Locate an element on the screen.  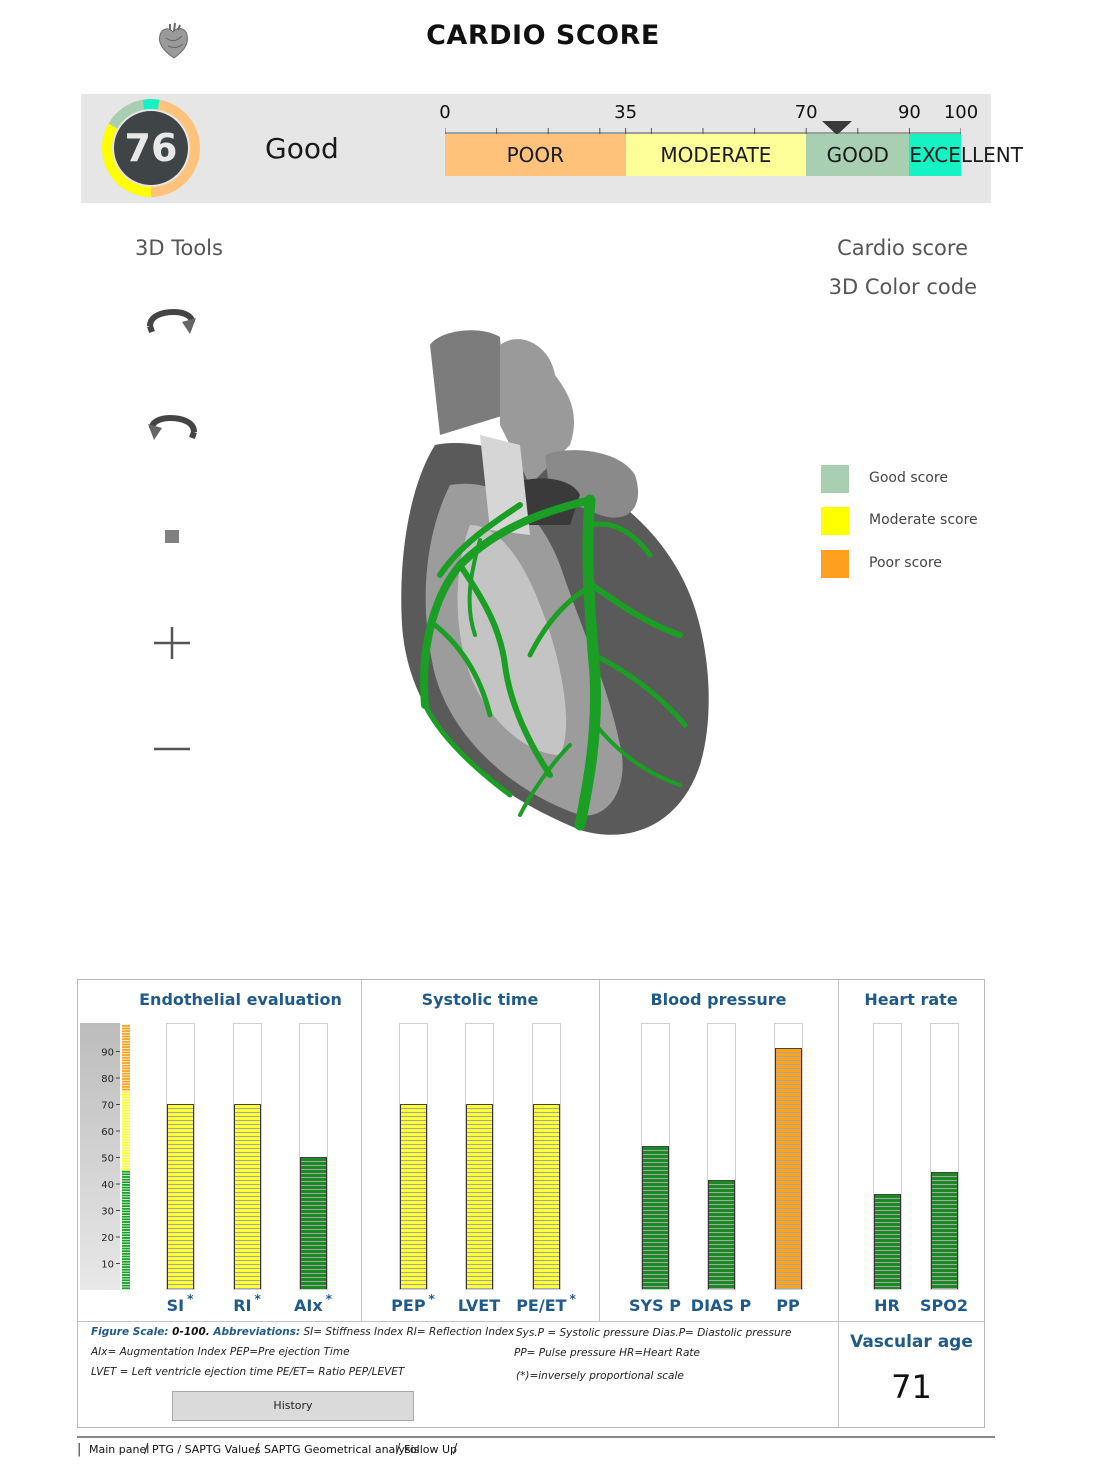
section-title: Blood pressure is located at coordinates (718, 999).